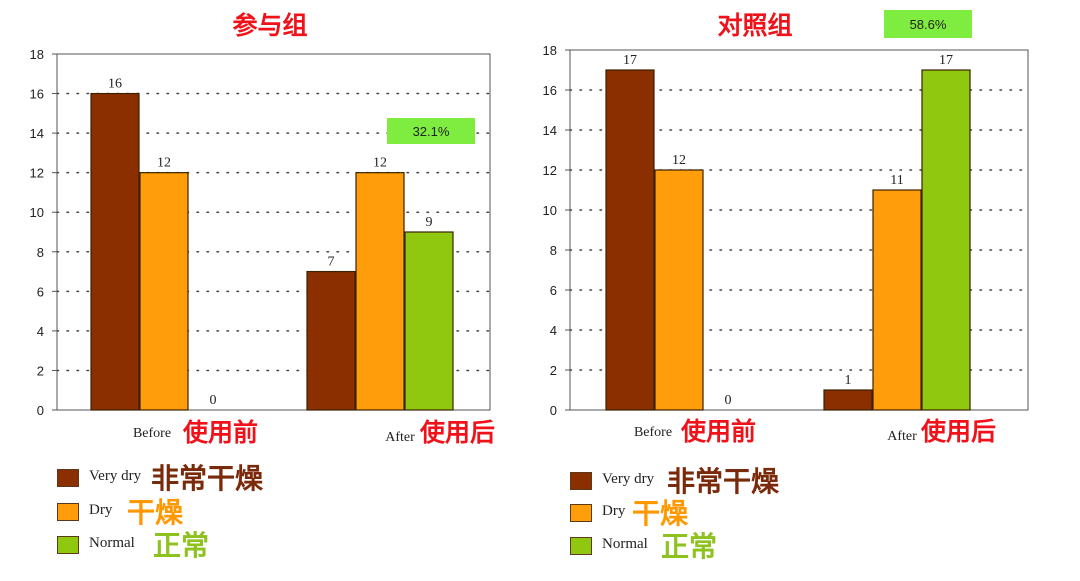 Image resolution: width=1080 pixels, height=581 pixels. I want to click on data-label-very-dry-after: 7, so click(331, 262).